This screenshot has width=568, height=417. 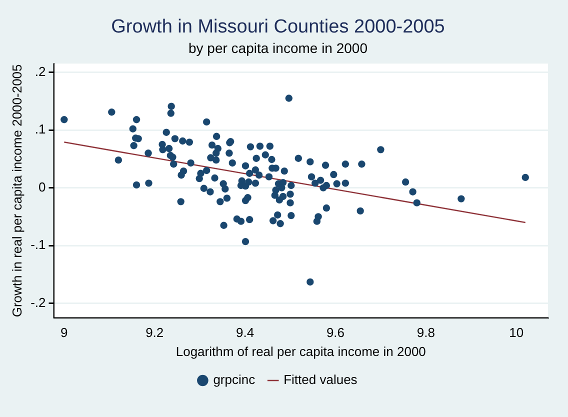 What do you see at coordinates (234, 380) in the screenshot?
I see `legend-label: grpcinc` at bounding box center [234, 380].